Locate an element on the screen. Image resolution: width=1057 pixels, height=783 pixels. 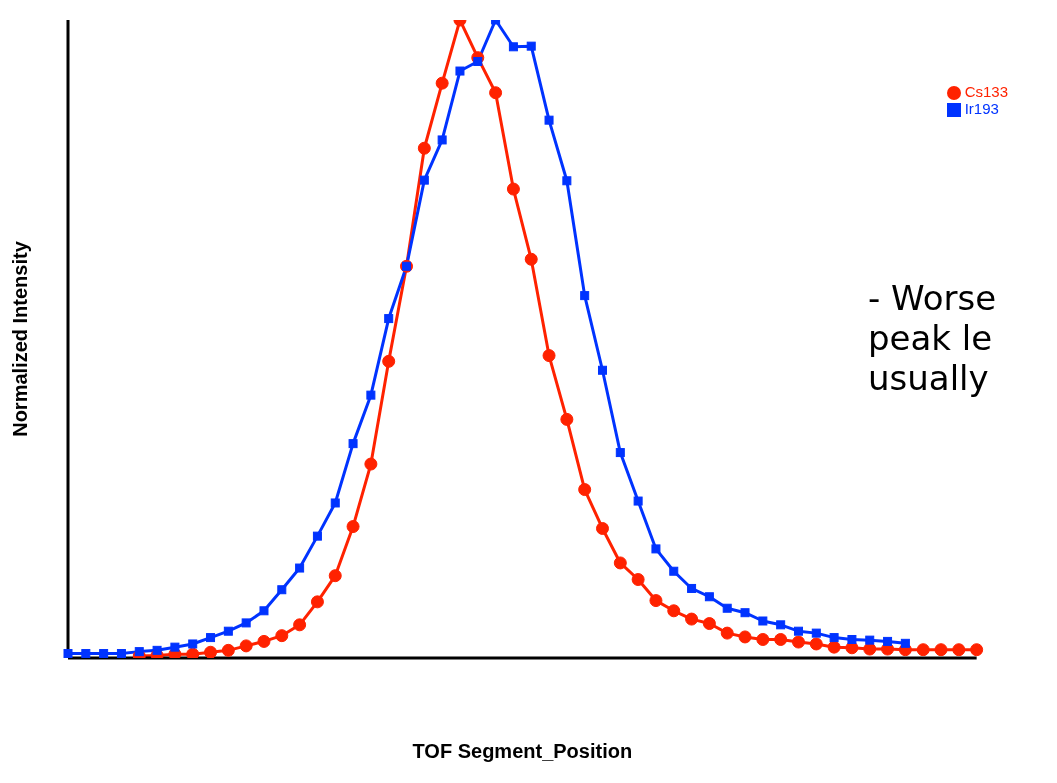
annotation: - Worse peak le usually is located at coordinates (932, 338).